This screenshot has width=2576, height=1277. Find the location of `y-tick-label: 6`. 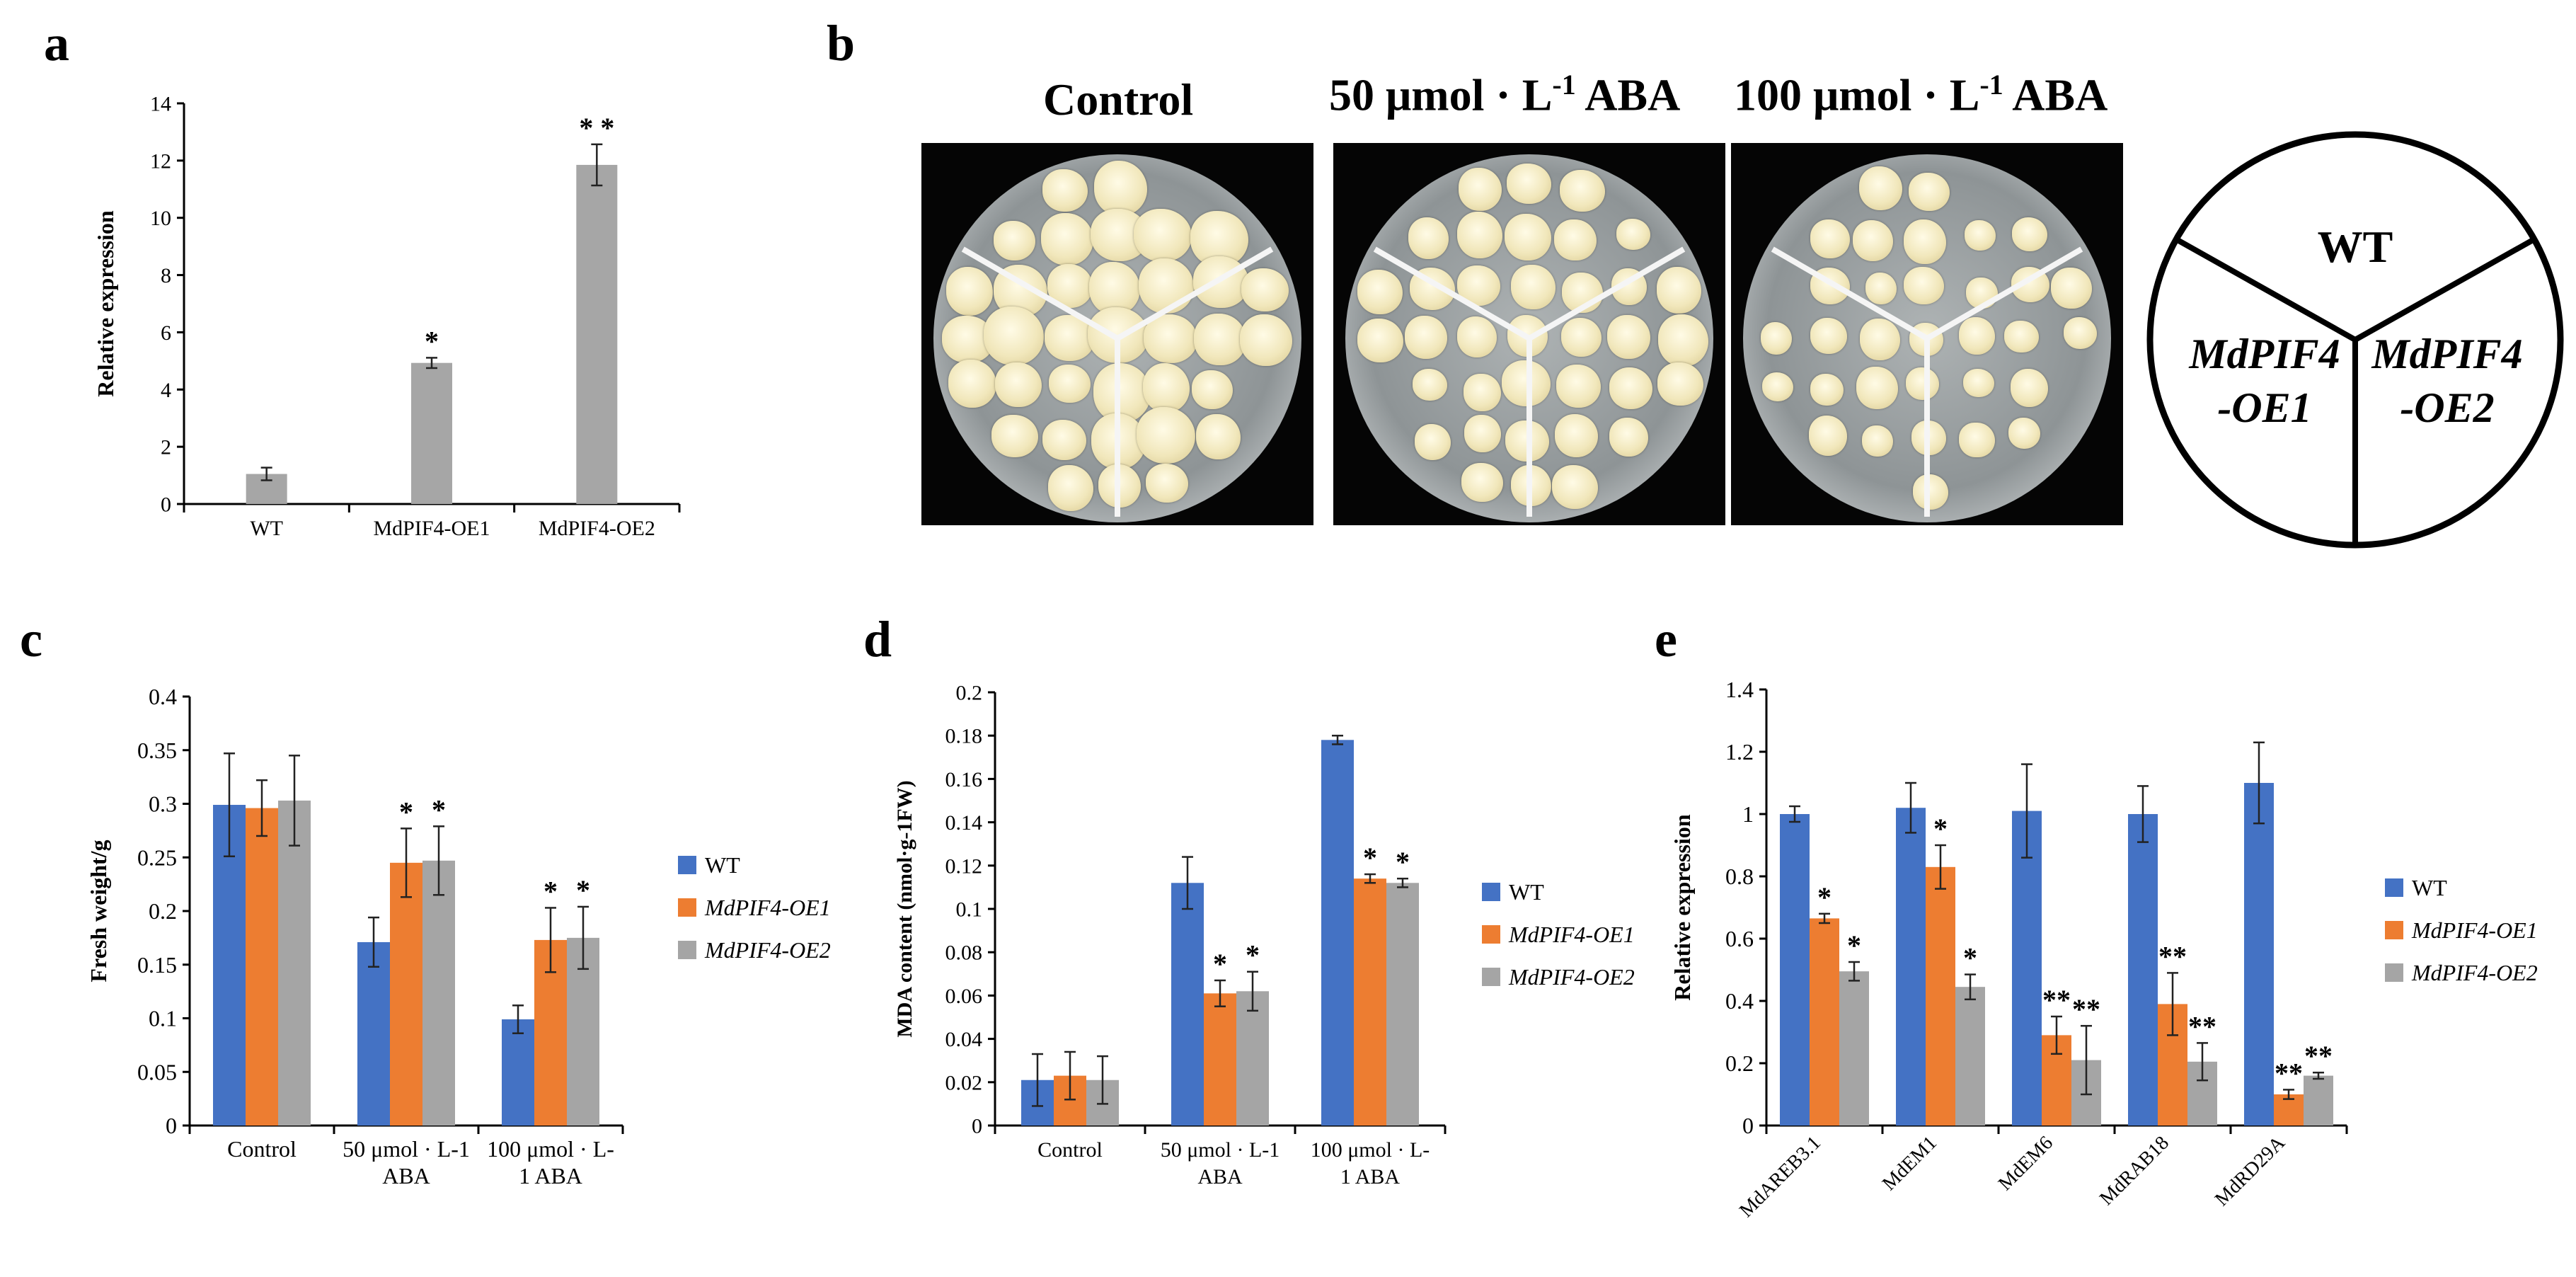

y-tick-label: 6 is located at coordinates (166, 333).